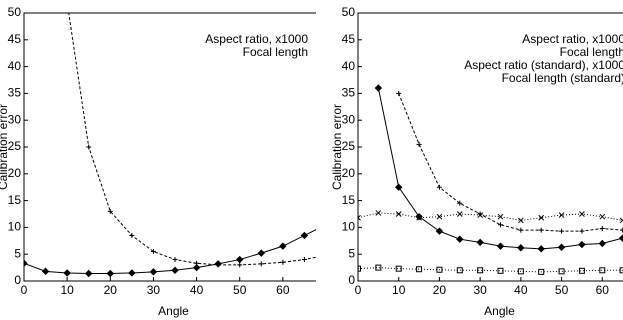 The height and width of the screenshot is (320, 623). Describe the element at coordinates (490, 270) in the screenshot. I see `series-line` at that location.